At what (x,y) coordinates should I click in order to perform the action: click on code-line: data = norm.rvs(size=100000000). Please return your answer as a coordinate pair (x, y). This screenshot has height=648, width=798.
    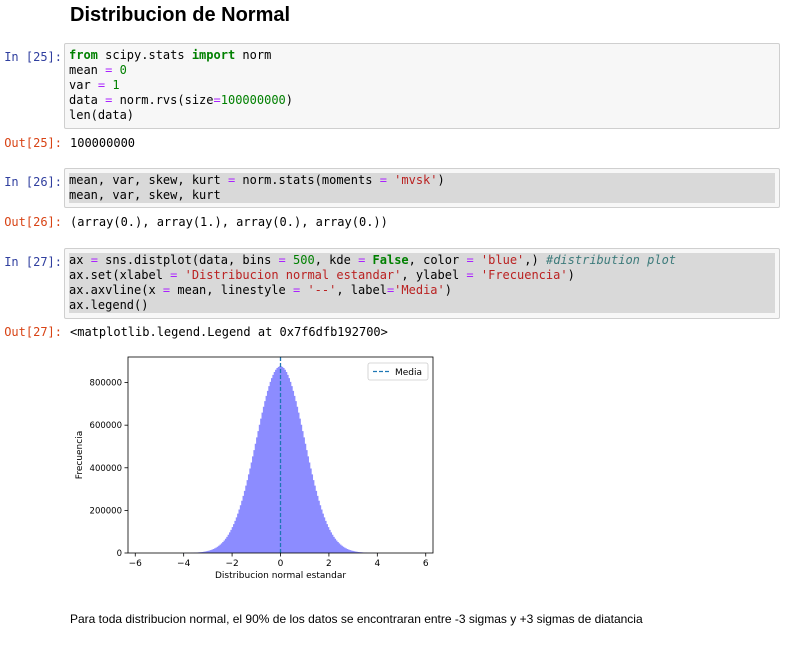
    Looking at the image, I should click on (422, 100).